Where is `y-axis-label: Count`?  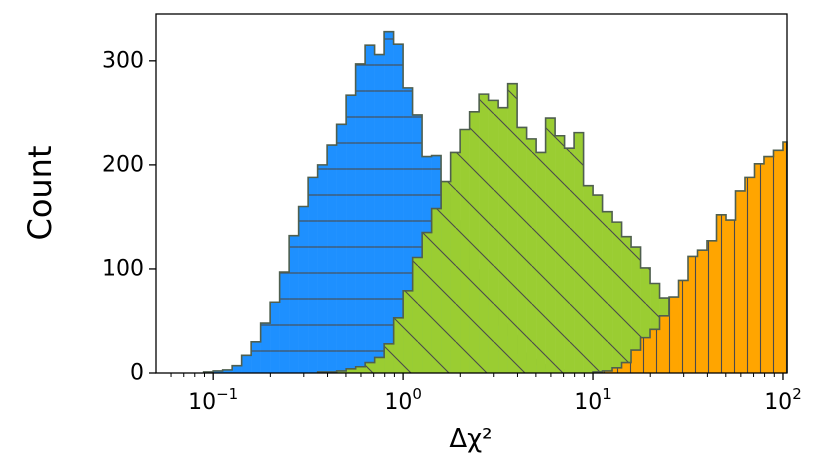 y-axis-label: Count is located at coordinates (40, 192).